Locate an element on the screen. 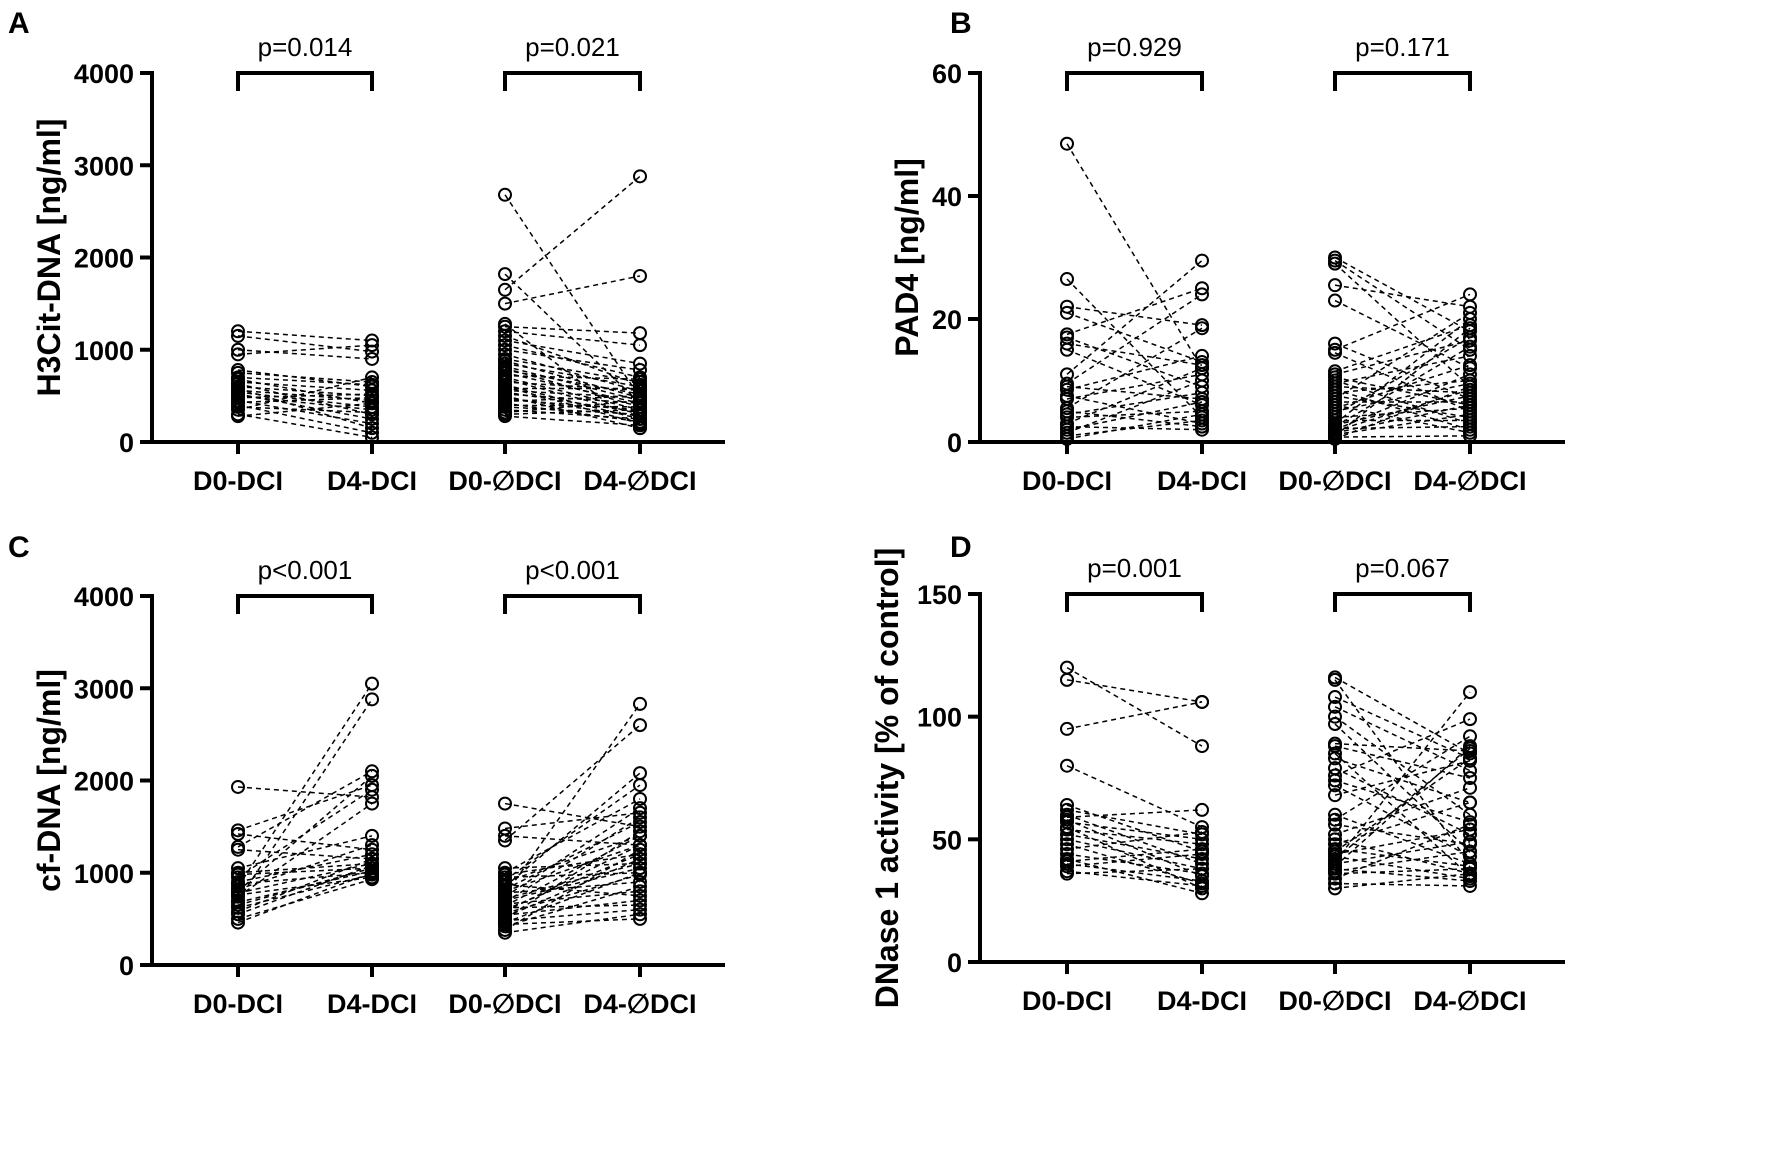 The image size is (1772, 1150). category-label: D4-∅DCI is located at coordinates (639, 1004).